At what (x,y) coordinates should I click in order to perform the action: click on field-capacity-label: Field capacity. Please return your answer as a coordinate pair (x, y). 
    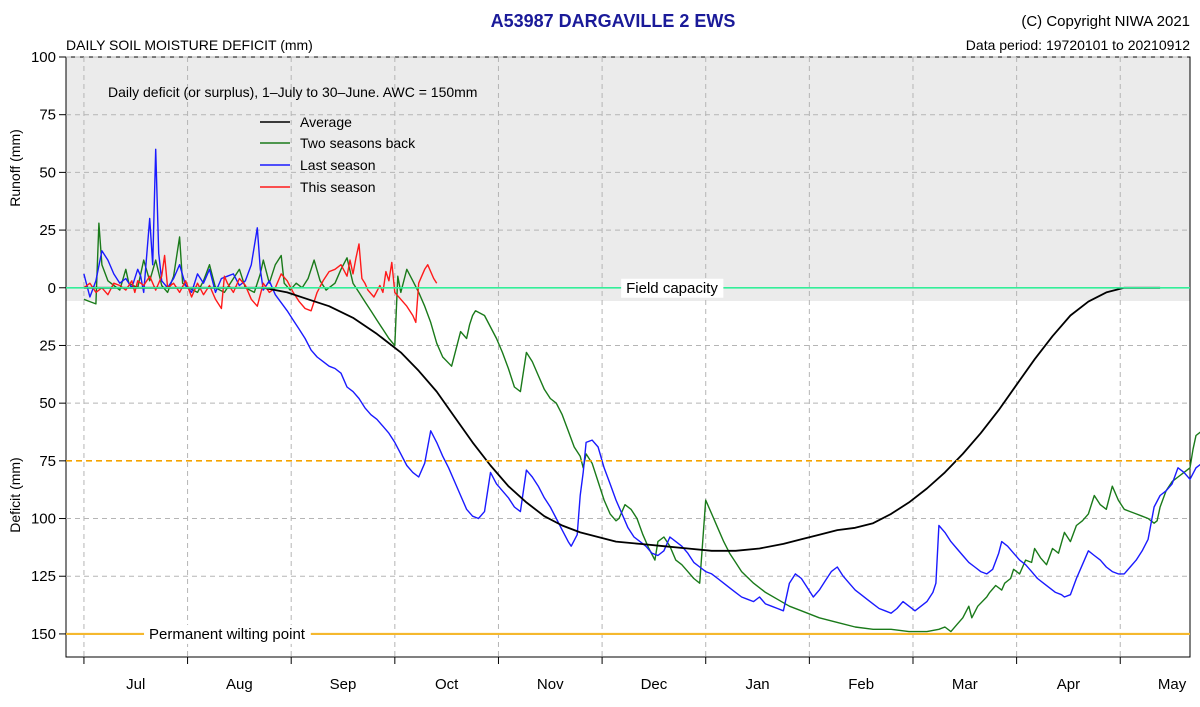
    Looking at the image, I should click on (672, 288).